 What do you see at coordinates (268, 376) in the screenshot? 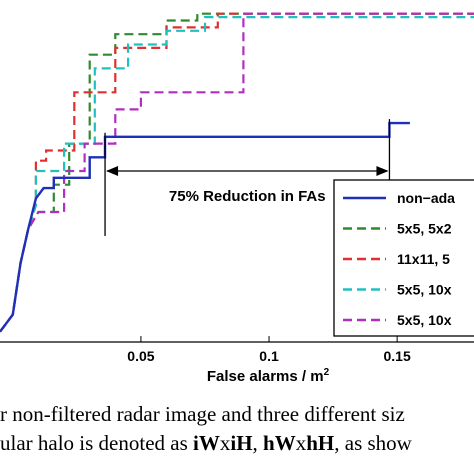
I see `x-axis-label: False alarms / m2` at bounding box center [268, 376].